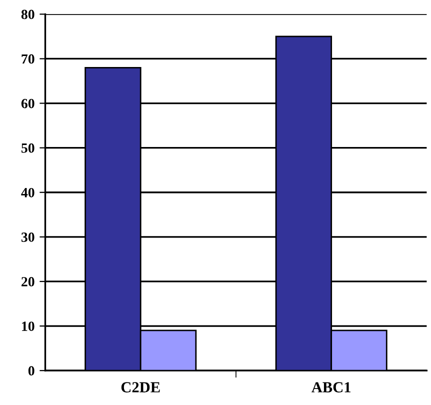  Describe the element at coordinates (331, 387) in the screenshot. I see `x-tick-label: ABC1` at that location.